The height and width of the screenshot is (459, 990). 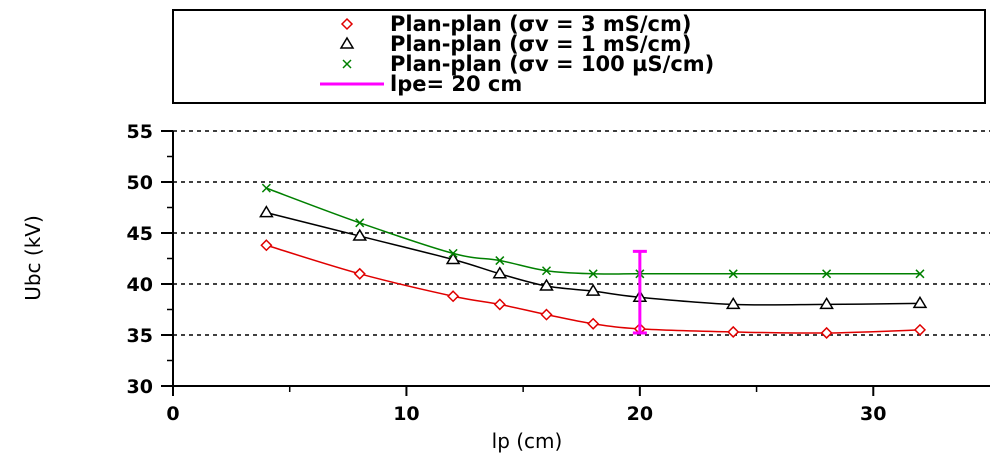 What do you see at coordinates (639, 292) in the screenshot?
I see `annotation-group` at bounding box center [639, 292].